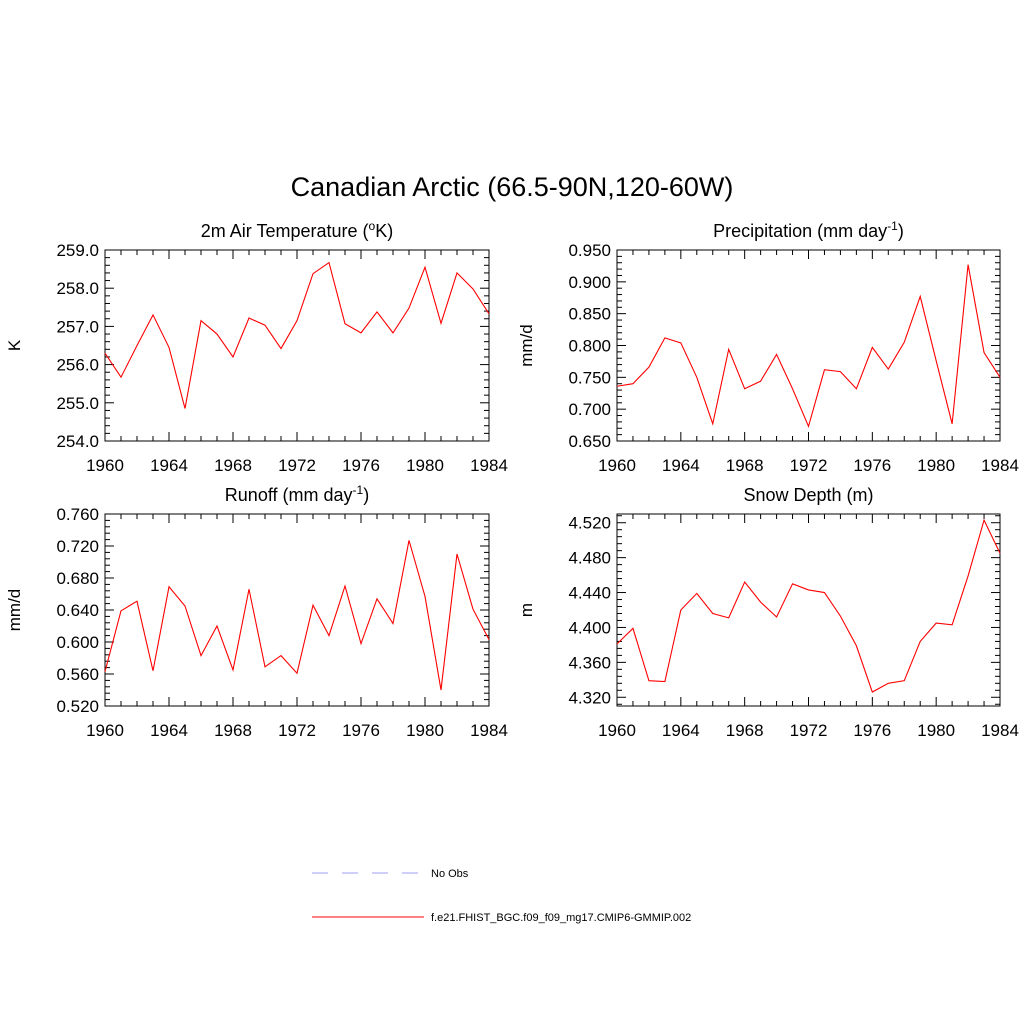  I want to click on panel-title: Precipitation (mm day-1), so click(808, 230).